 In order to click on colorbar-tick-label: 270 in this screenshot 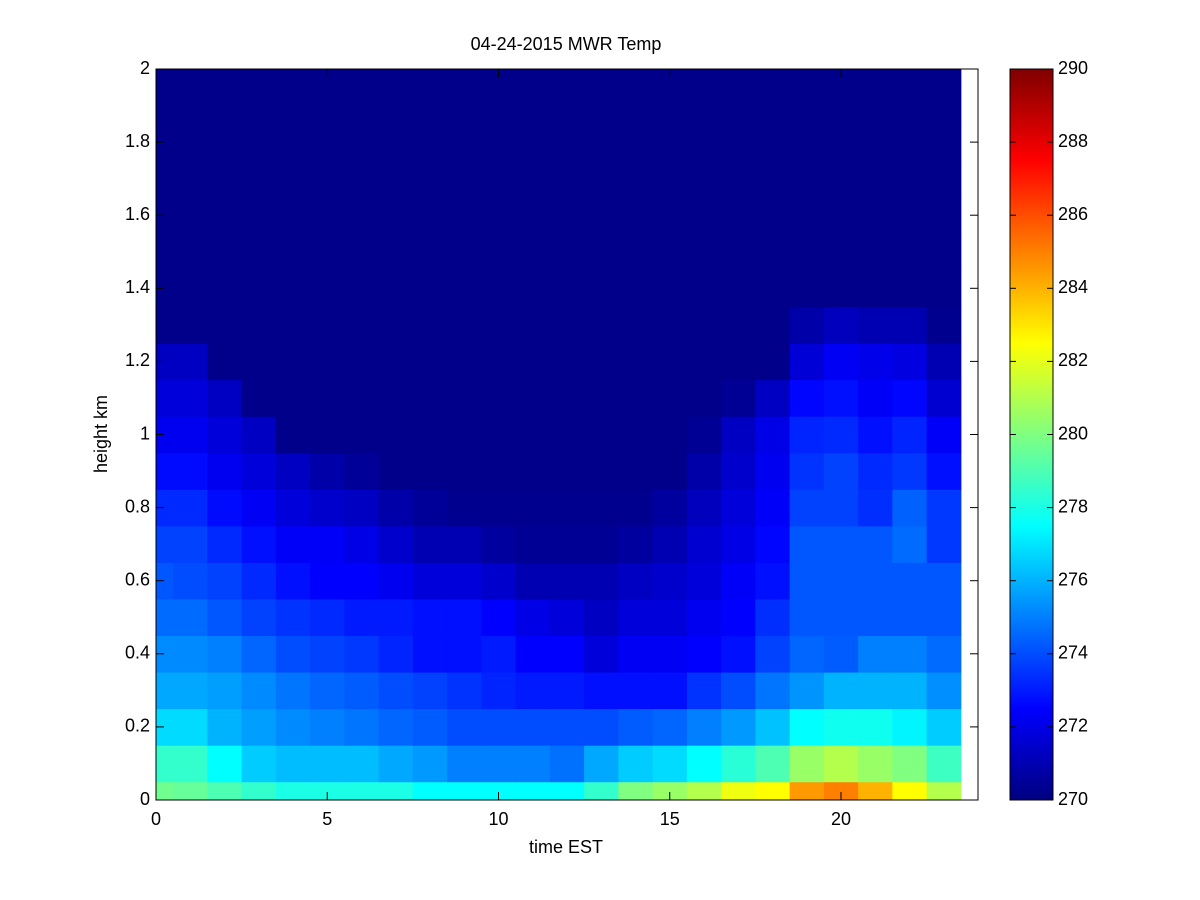, I will do `click(1073, 799)`.